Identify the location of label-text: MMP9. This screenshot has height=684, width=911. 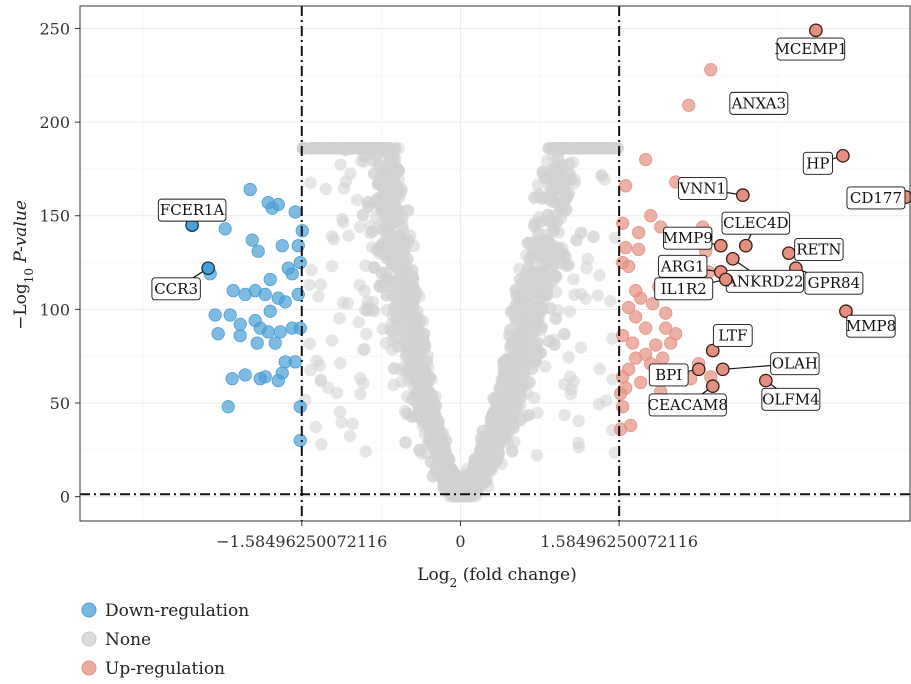
(688, 238).